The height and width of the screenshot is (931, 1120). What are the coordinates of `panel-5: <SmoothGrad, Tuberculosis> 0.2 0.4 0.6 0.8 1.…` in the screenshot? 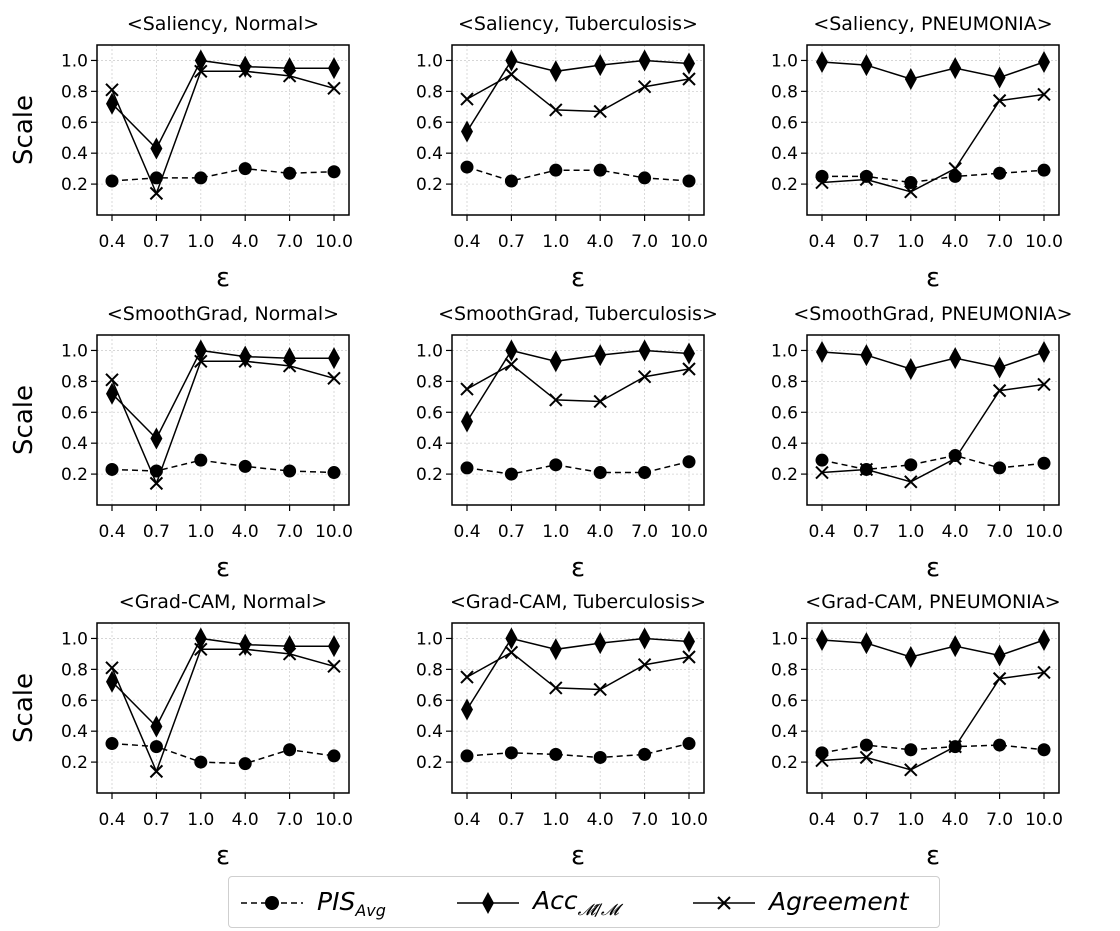 It's located at (567, 443).